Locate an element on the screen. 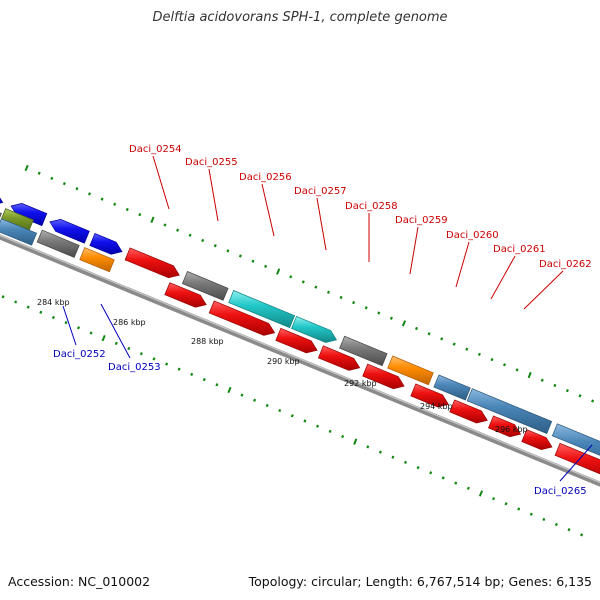 The image size is (600, 600). gene-label-top: Daci_0255 is located at coordinates (211, 162).